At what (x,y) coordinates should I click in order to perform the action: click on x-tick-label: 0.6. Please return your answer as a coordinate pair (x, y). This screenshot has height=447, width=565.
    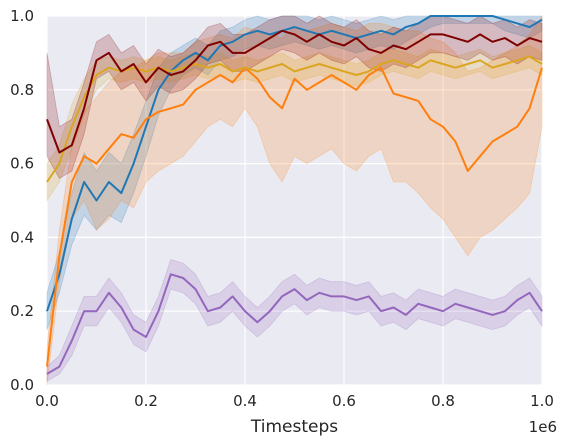
    Looking at the image, I should click on (344, 401).